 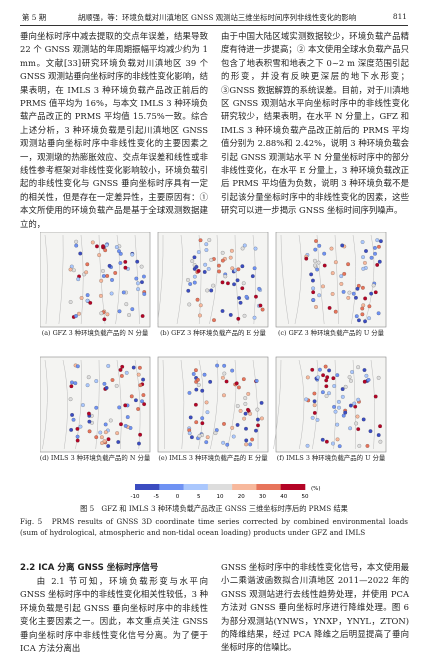 I want to click on panel-caption: (f) IMLS 3 种环境负载产品的 U 分量, so click(x=331, y=458).